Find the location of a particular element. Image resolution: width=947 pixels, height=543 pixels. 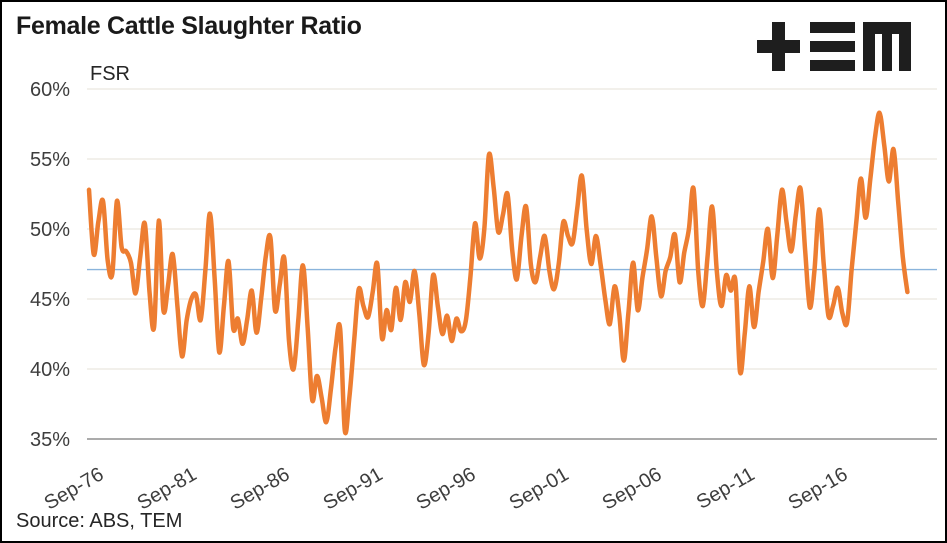

y-tick-label: 50% is located at coordinates (50, 230).